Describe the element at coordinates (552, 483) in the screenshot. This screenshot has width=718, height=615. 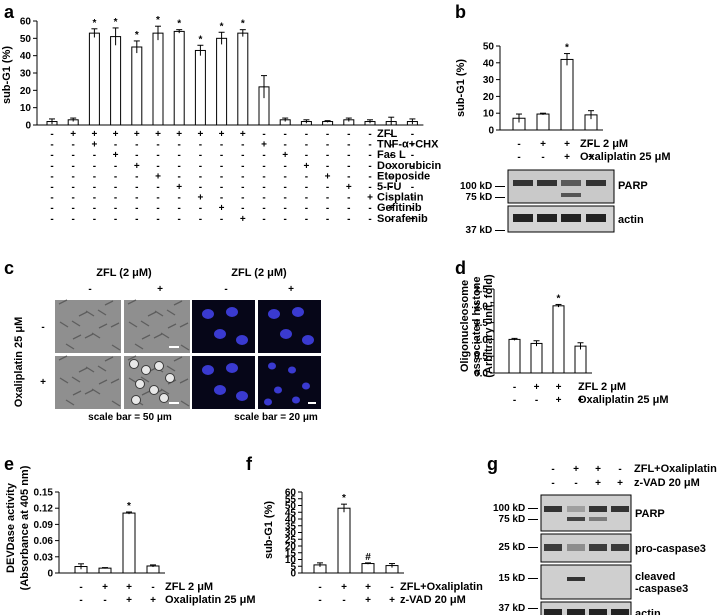
I see `blot-g-sign: -` at that location.